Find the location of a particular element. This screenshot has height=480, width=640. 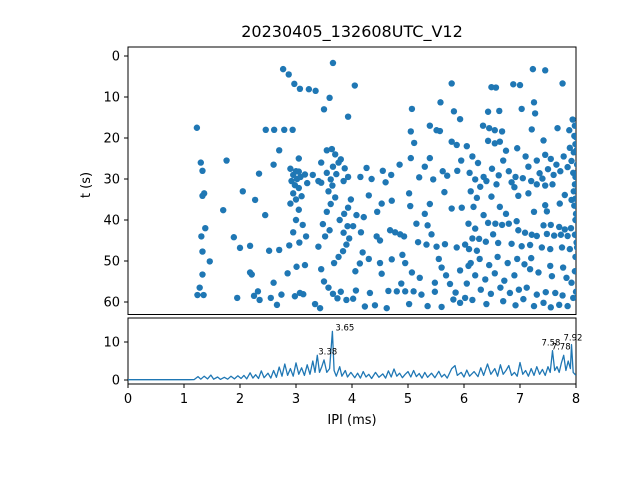

y-tick-label: 60 is located at coordinates (111, 303).